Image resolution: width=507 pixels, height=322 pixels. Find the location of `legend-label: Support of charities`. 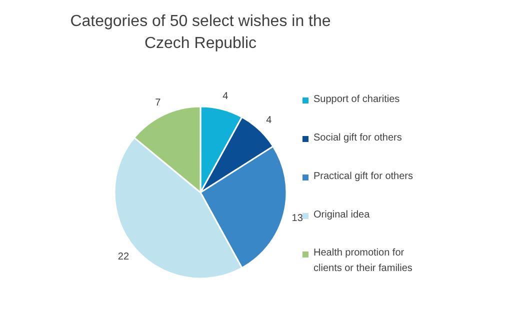

legend-label: Support of charities is located at coordinates (357, 99).